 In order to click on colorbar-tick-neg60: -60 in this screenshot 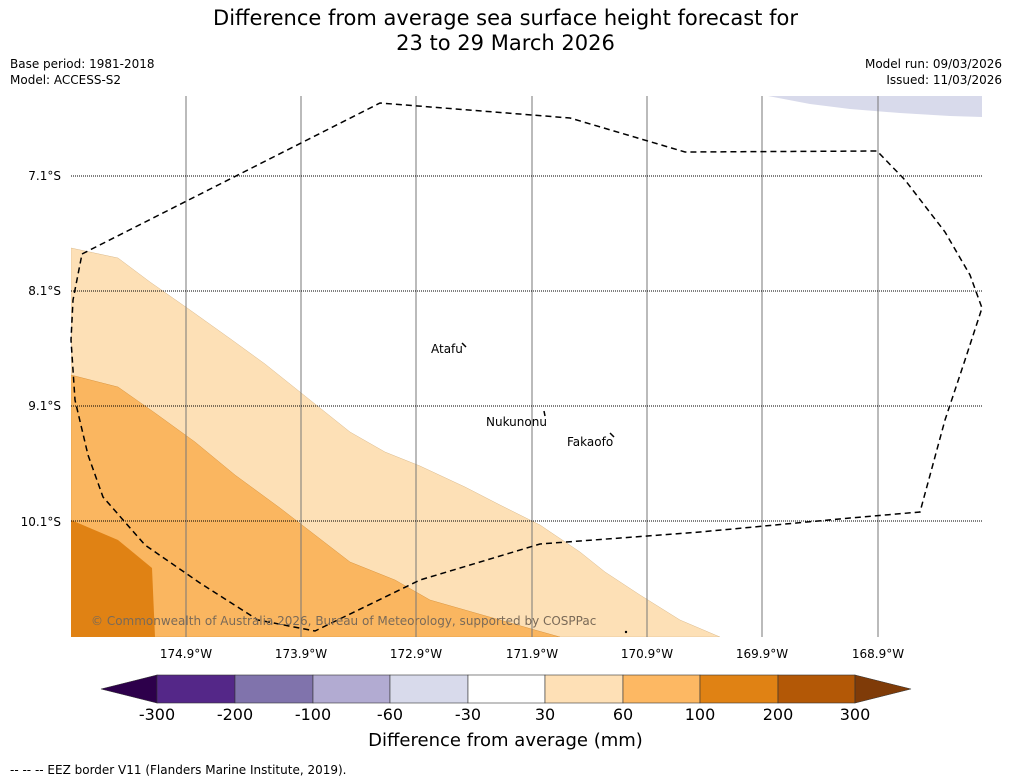, I will do `click(390, 714)`.